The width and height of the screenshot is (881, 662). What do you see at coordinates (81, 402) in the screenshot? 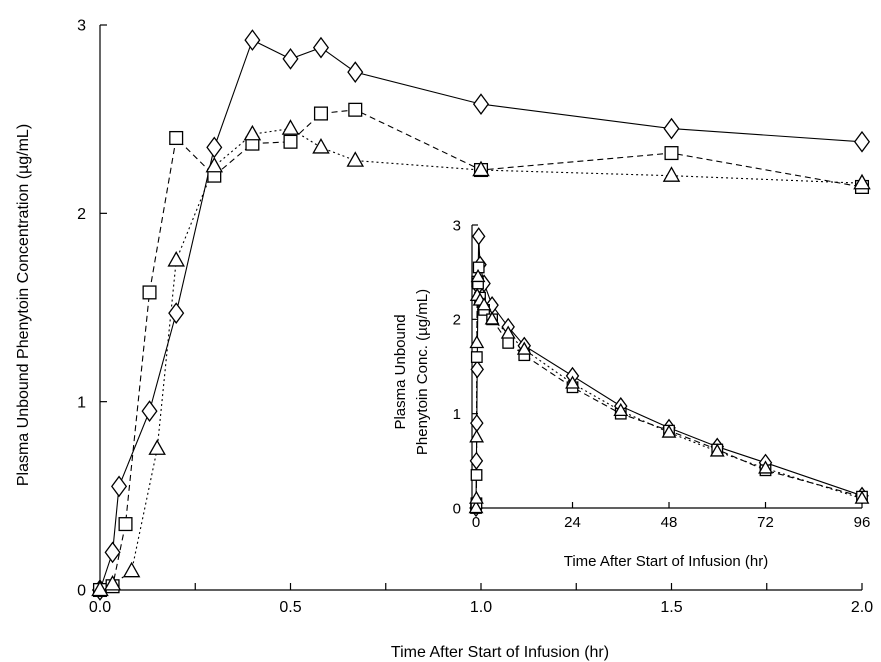
I see `main-y-tick-label: 1` at bounding box center [81, 402].